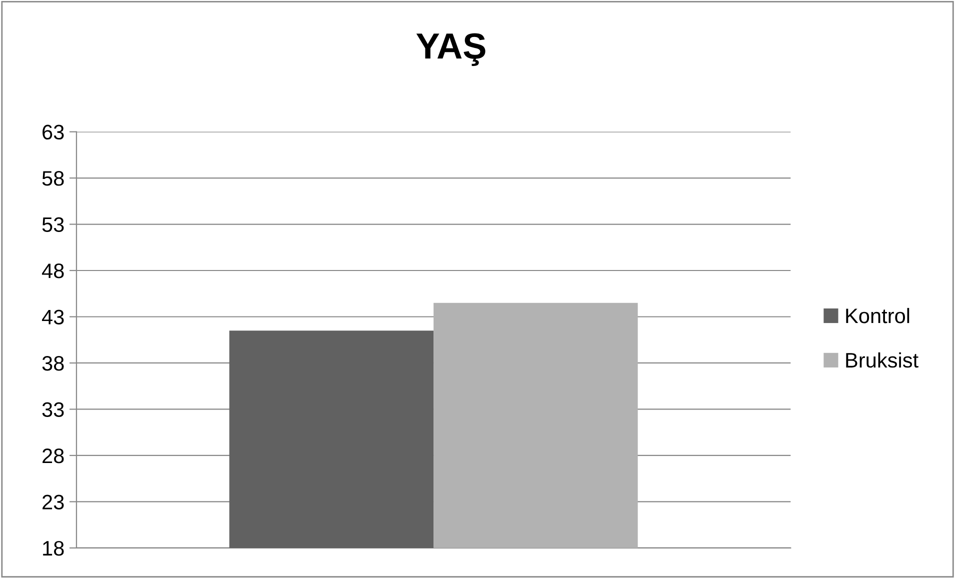  What do you see at coordinates (53, 548) in the screenshot?
I see `y-tick-label: 18` at bounding box center [53, 548].